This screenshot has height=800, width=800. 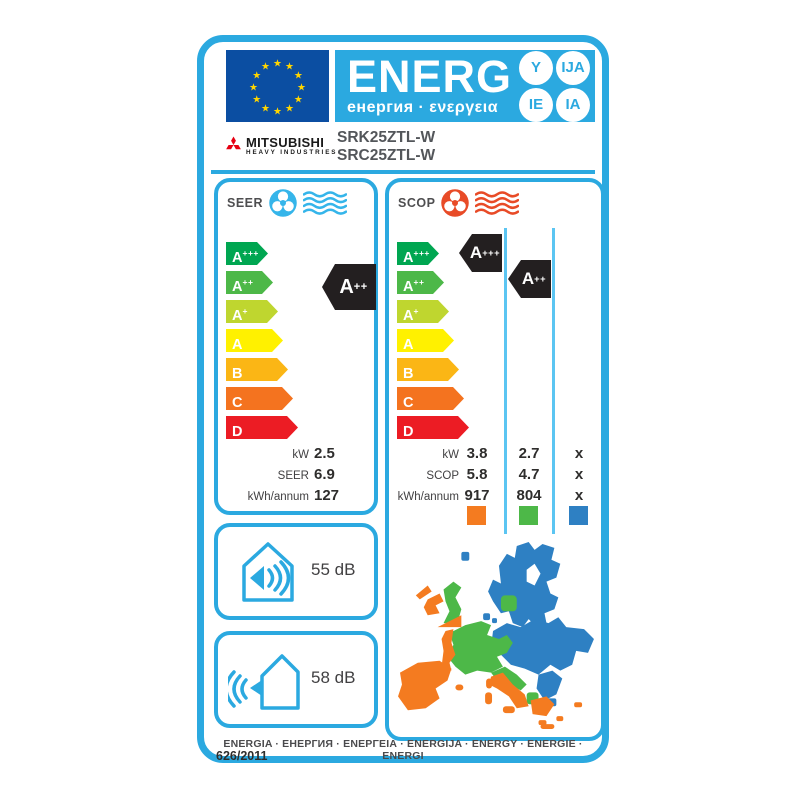 What do you see at coordinates (277, 86) in the screenshot?
I see `eu-flag-icon: ★ ★ ★ ★ ★ ★ ★ ★ ★ ★ ★ ★` at bounding box center [277, 86].